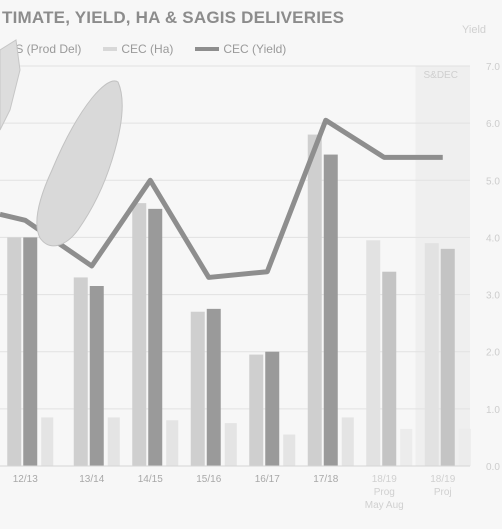 The width and height of the screenshot is (502, 529). What do you see at coordinates (493, 67) in the screenshot?
I see `y-tick-label: 7.0` at bounding box center [493, 67].